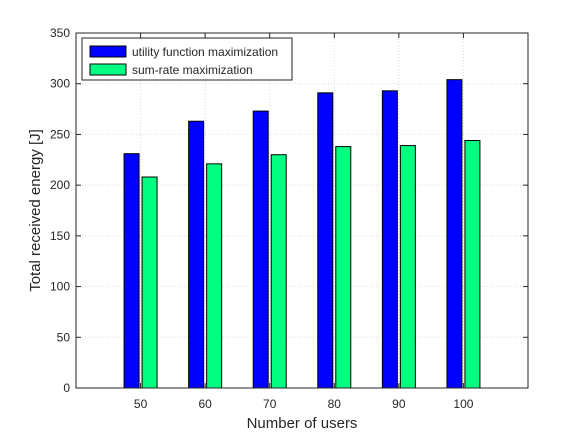 The width and height of the screenshot is (581, 441). I want to click on x-tick-label: 100, so click(463, 404).